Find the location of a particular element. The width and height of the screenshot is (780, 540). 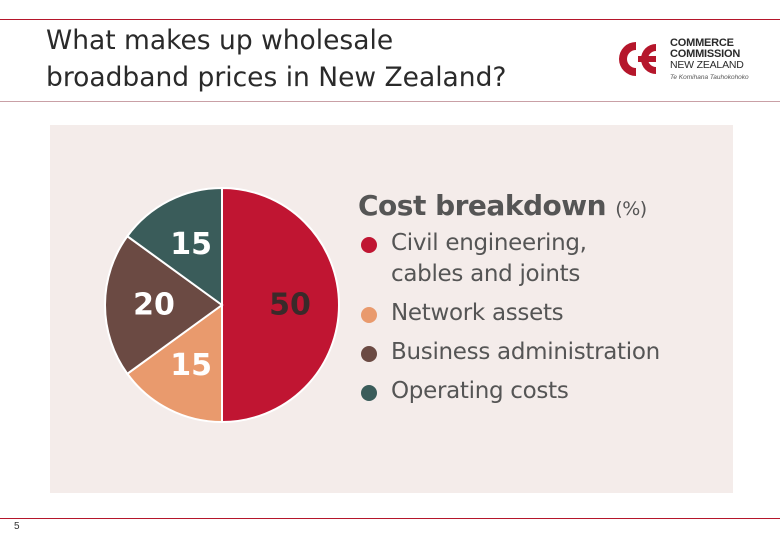

legend-item-3: Operating costs is located at coordinates (543, 391).